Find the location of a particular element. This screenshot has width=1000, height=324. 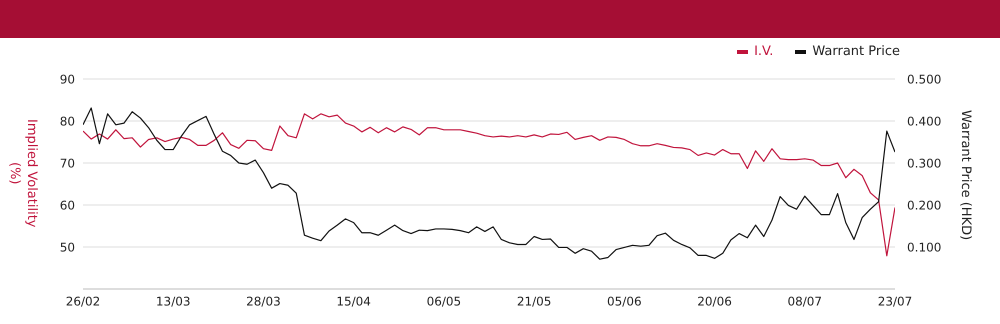

x-tick-label: 26/02 is located at coordinates (83, 301).